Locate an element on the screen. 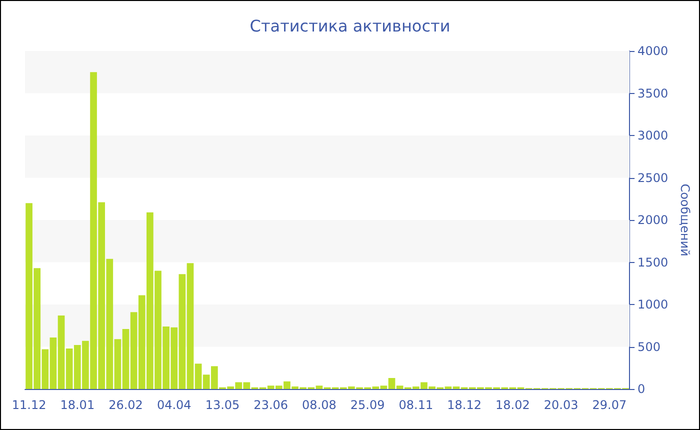 This screenshot has width=700, height=430. x-tick-label: 26.02 is located at coordinates (125, 405).